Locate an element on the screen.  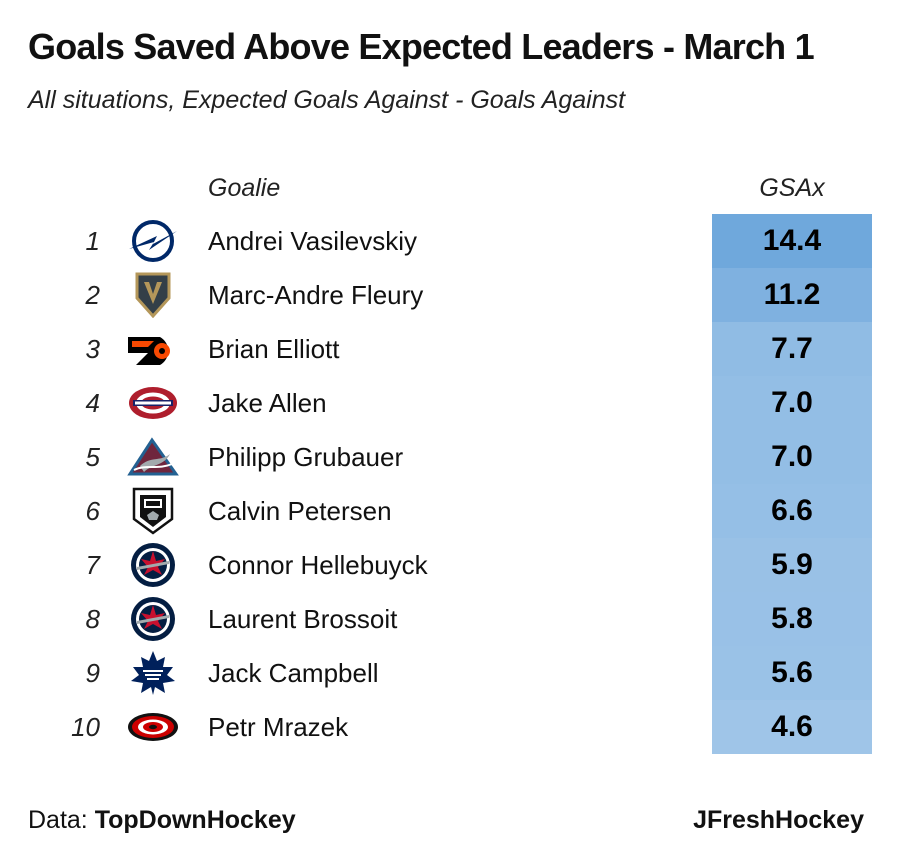
data-source-name: TopDownHockey is located at coordinates (195, 820).